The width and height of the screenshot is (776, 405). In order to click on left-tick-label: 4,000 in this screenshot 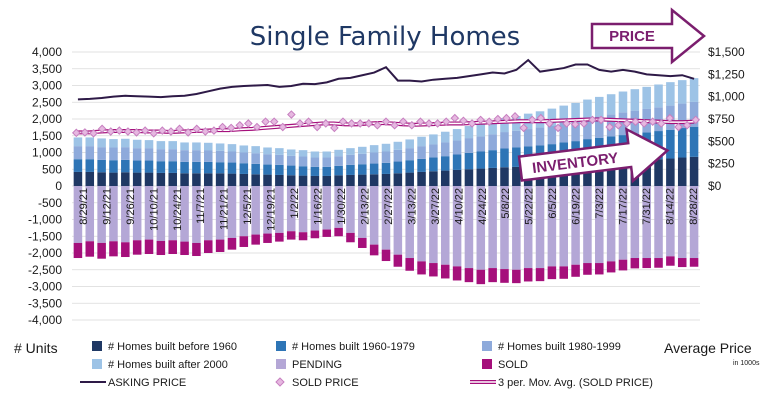, I will do `click(47, 52)`.